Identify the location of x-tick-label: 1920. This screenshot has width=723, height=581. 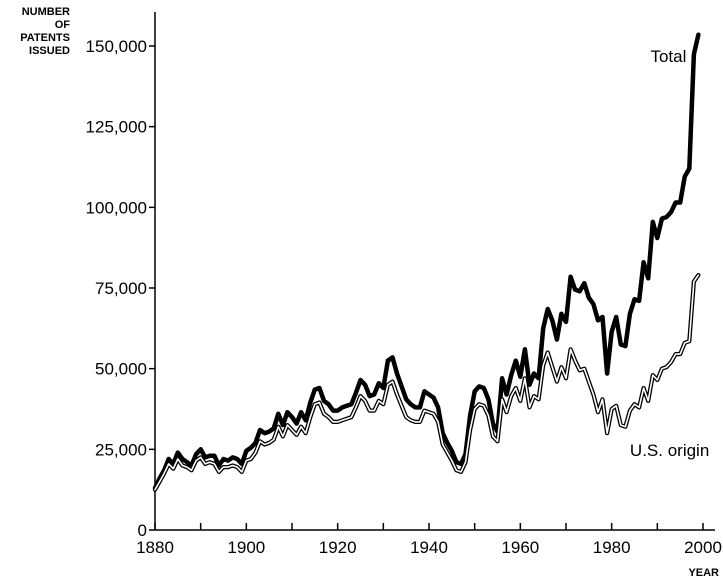
(338, 547).